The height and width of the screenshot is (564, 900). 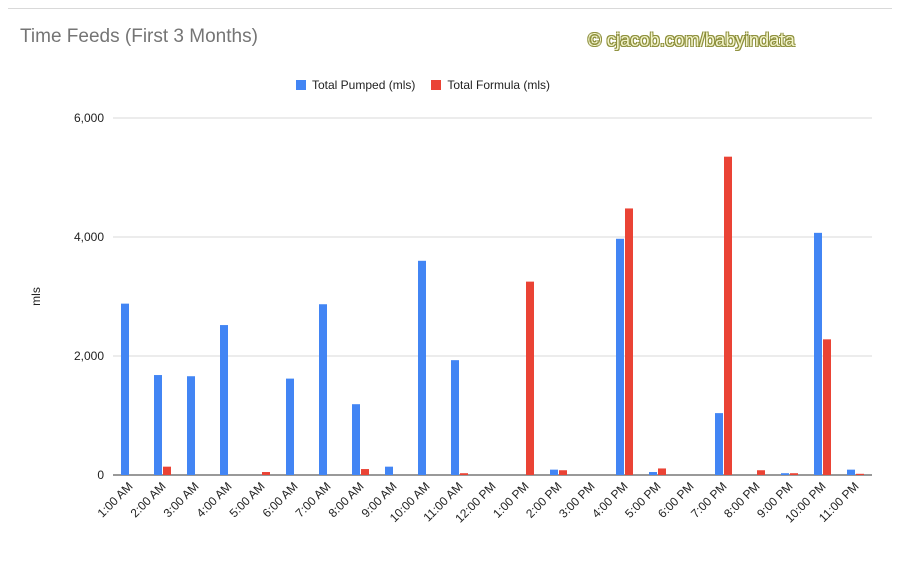 I want to click on legend-swatch-formula, so click(x=436, y=85).